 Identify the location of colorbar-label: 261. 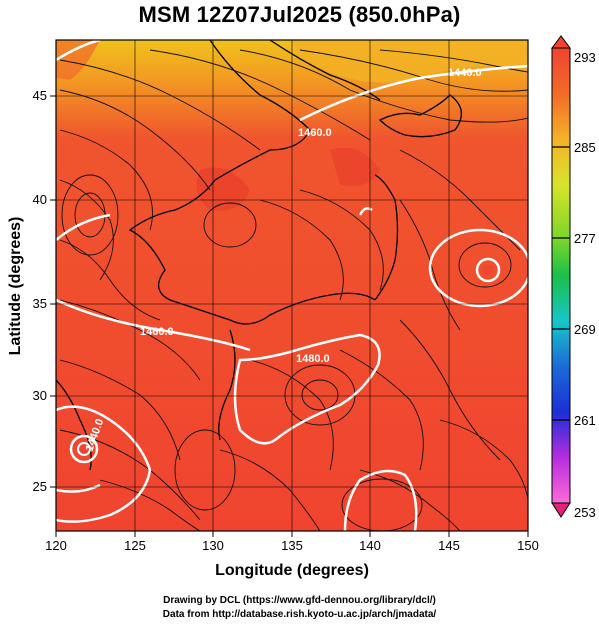
(585, 420).